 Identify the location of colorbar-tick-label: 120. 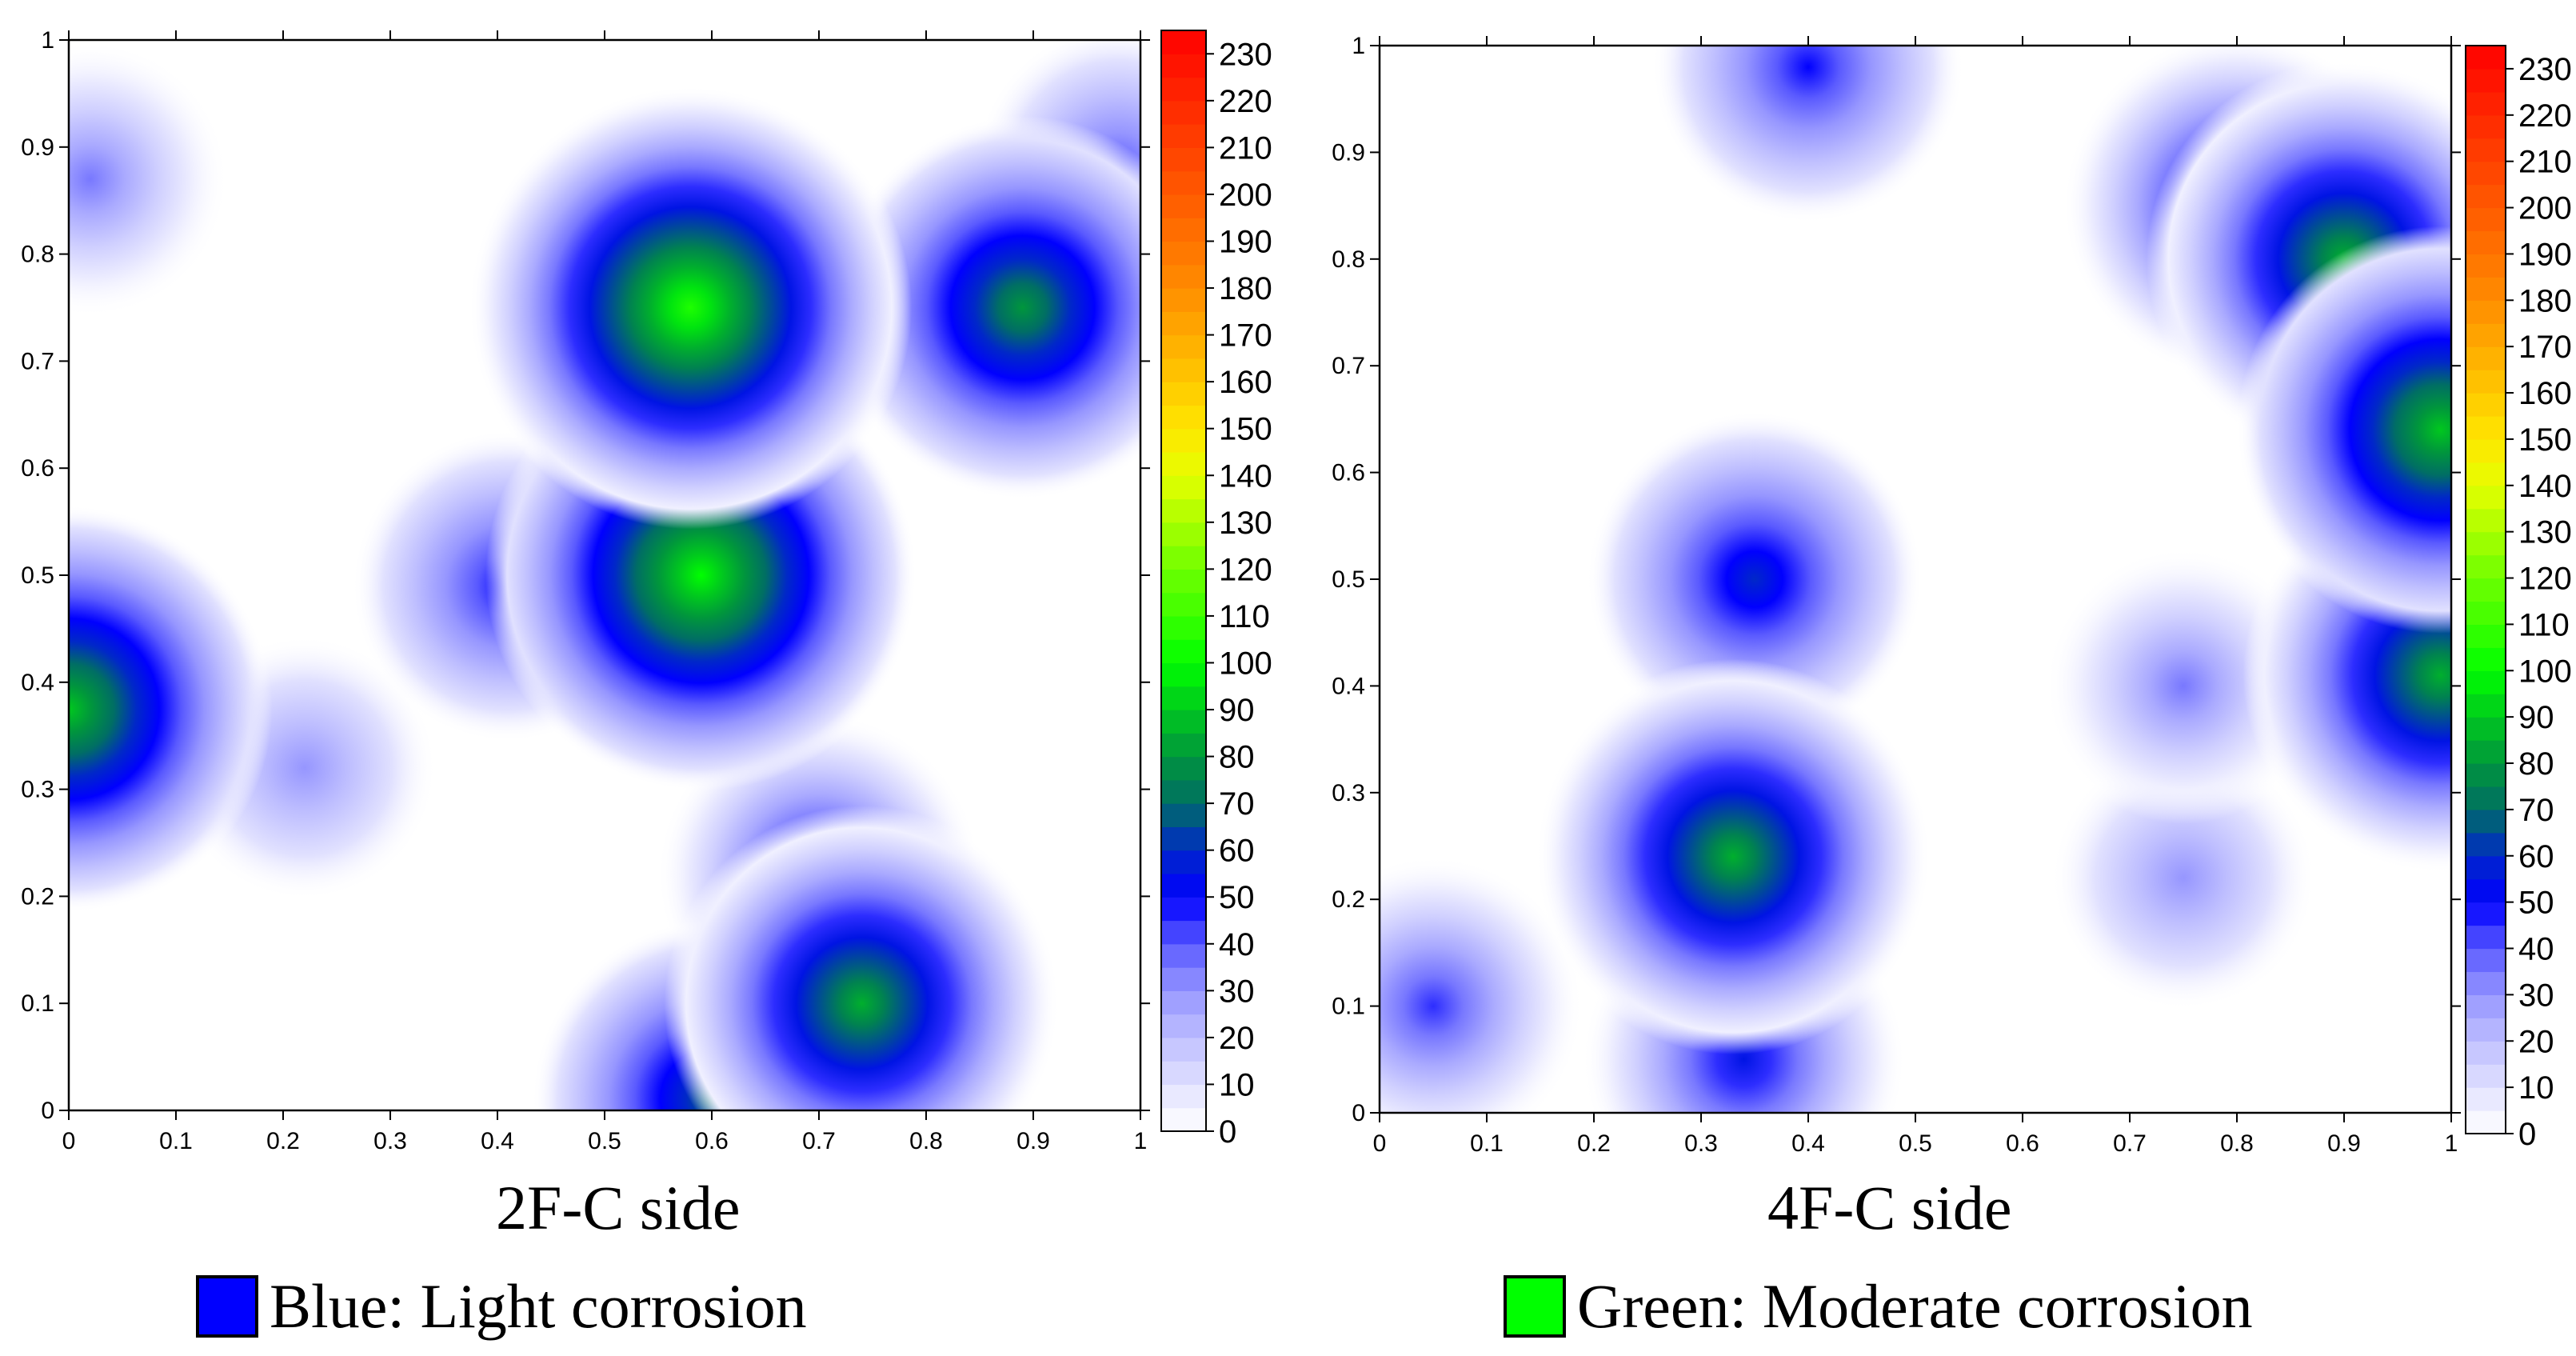
(2545, 579).